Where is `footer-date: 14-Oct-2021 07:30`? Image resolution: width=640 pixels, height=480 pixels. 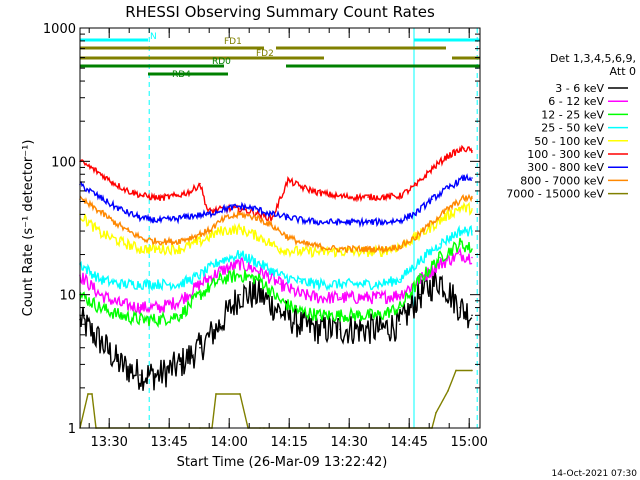 footer-date: 14-Oct-2021 07:30 is located at coordinates (595, 474).